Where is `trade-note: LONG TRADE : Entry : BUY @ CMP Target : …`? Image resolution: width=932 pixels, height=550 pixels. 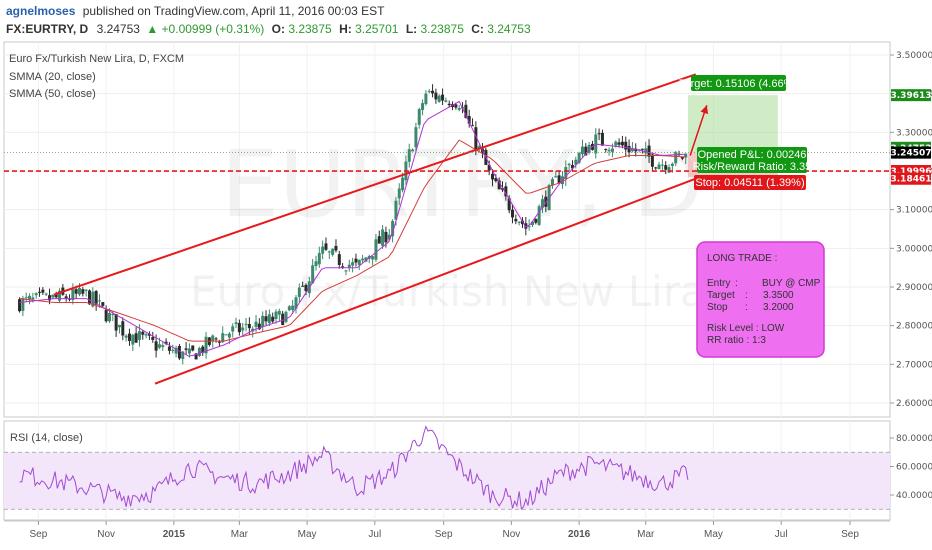
trade-note: LONG TRADE : Entry : BUY @ CMP Target : … is located at coordinates (760, 299).